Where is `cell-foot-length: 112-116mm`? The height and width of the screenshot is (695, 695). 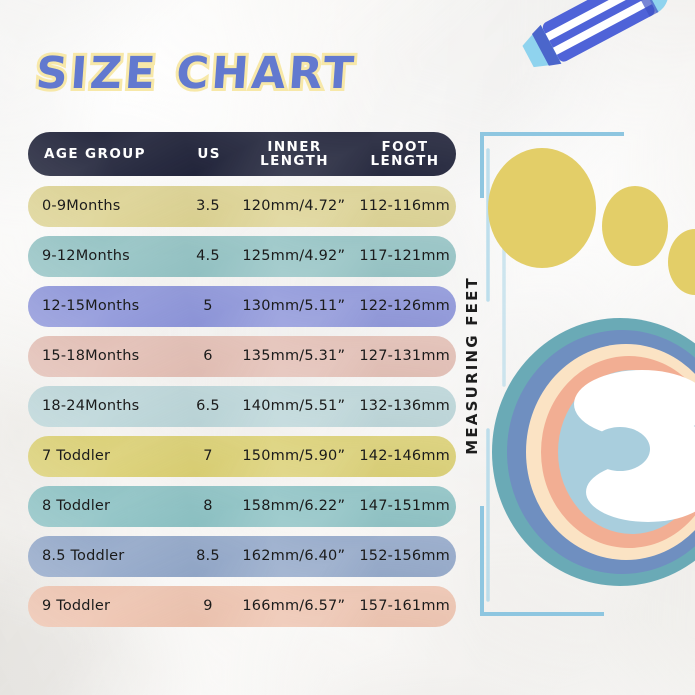
cell-foot-length: 112-116mm is located at coordinates (405, 205).